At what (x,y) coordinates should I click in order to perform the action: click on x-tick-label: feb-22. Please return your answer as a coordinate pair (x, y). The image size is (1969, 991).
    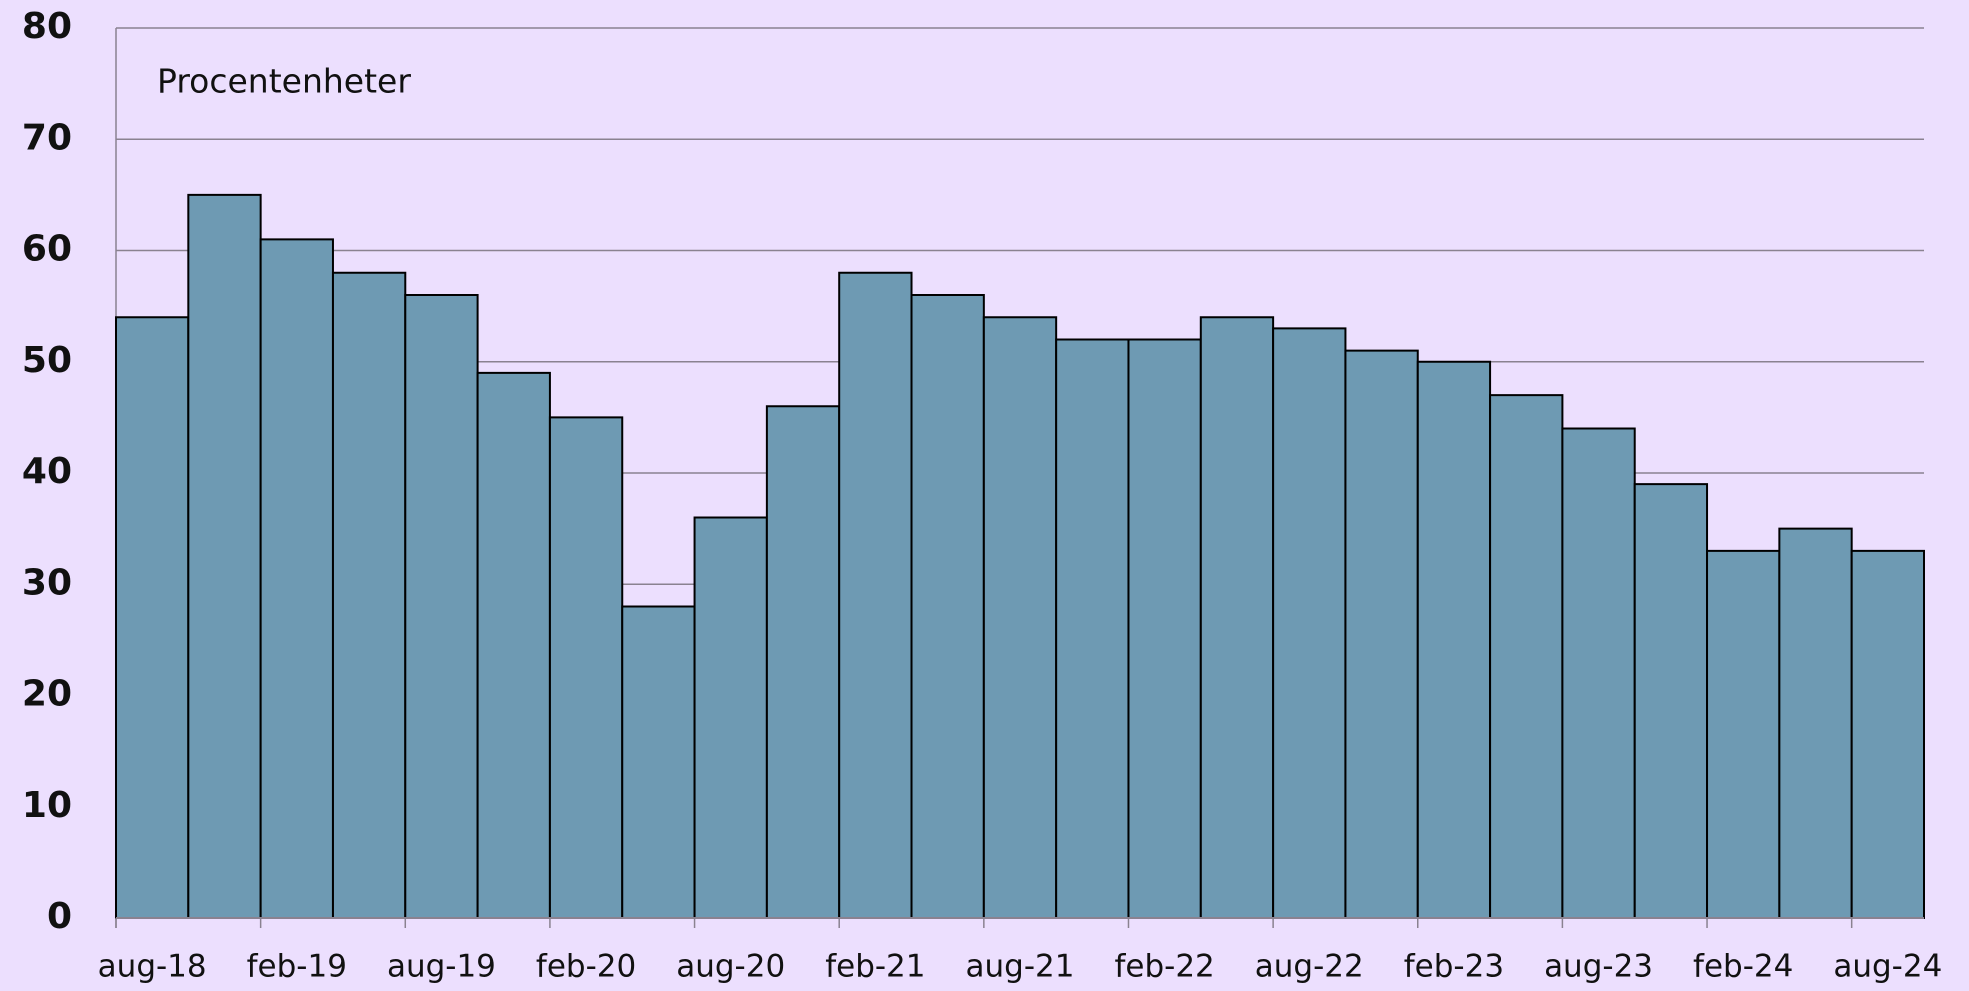
    Looking at the image, I should click on (1164, 967).